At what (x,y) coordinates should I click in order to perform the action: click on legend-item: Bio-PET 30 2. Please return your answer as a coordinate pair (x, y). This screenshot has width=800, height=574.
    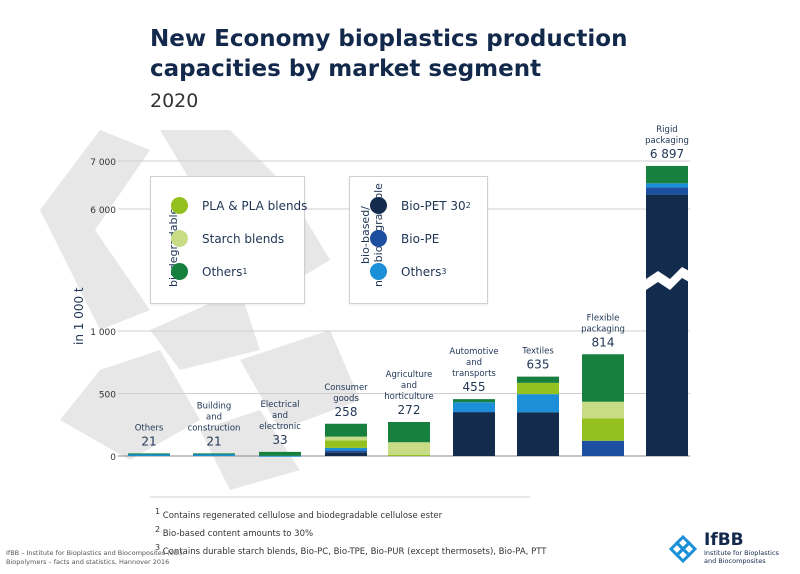
    Looking at the image, I should click on (420, 205).